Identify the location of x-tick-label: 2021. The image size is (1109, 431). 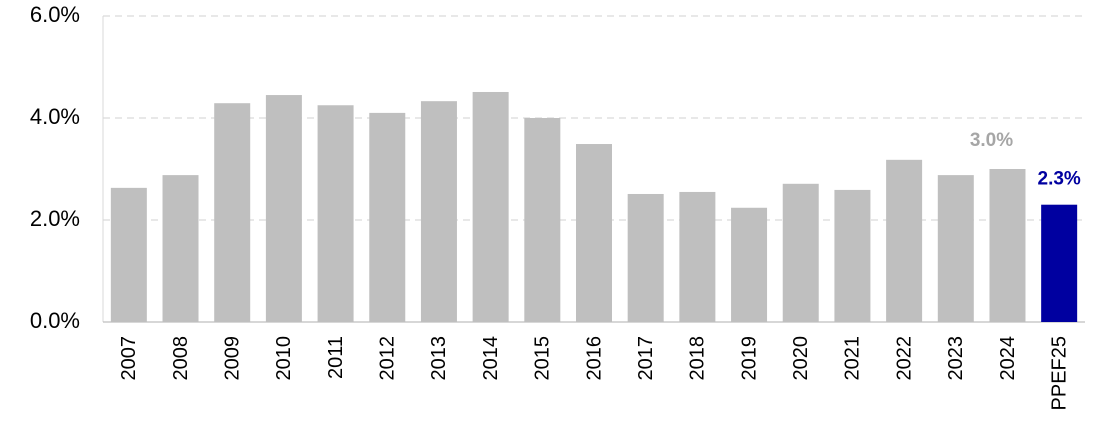
(853, 358).